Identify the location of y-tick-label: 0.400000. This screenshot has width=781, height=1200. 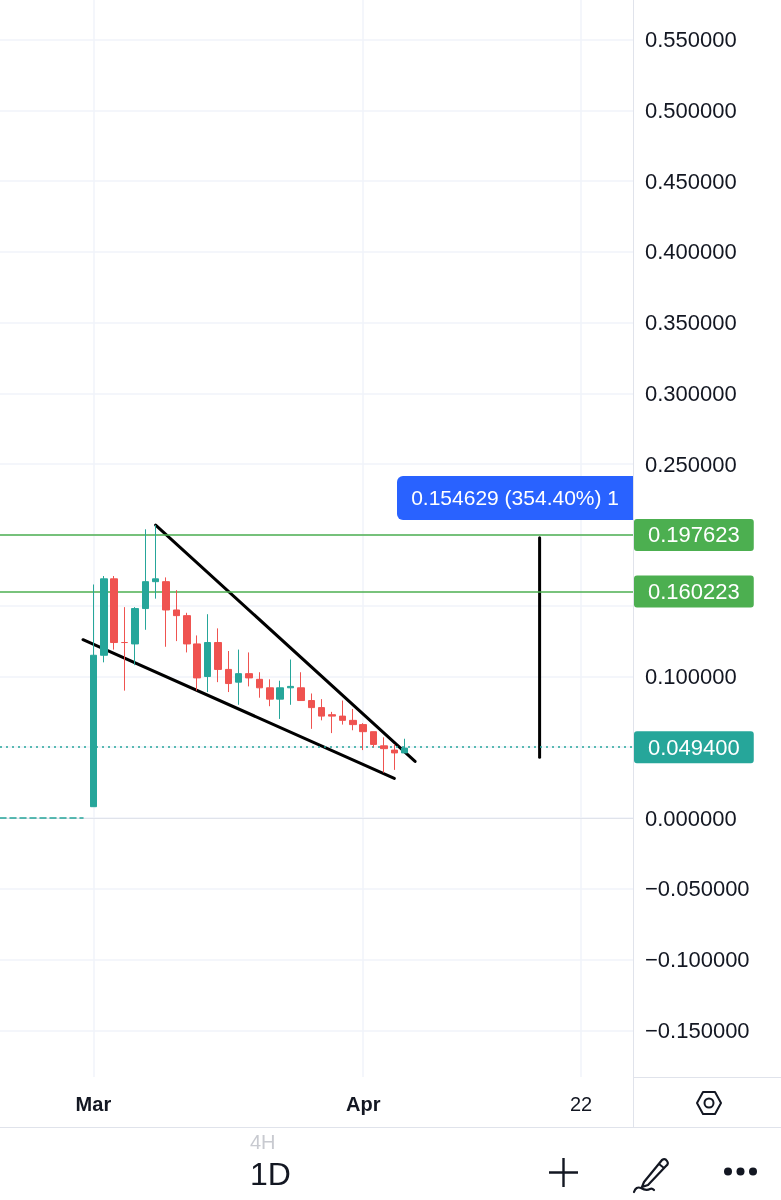
(691, 252).